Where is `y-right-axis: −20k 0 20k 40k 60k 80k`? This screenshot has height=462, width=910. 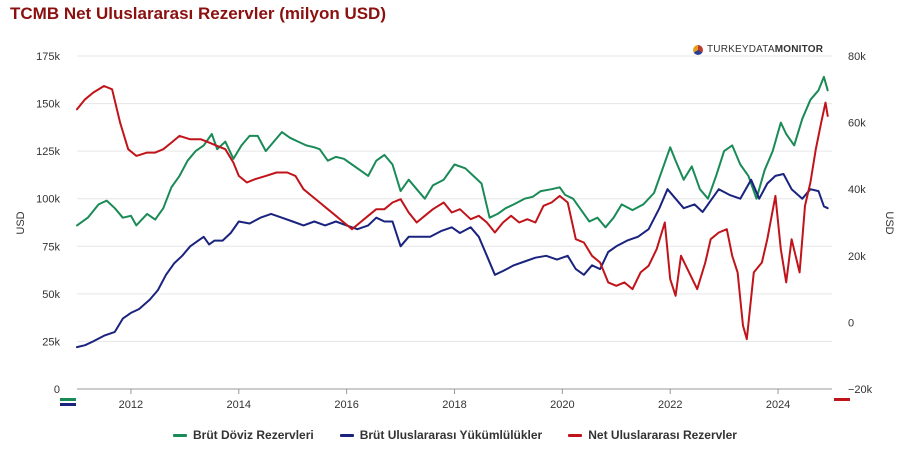
y-right-axis: −20k 0 20k 40k 60k 80k is located at coordinates (860, 223).